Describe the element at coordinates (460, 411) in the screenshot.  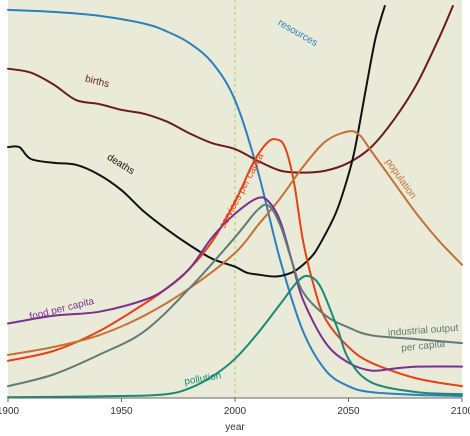
I see `x-tick-label-2100: 2100` at that location.